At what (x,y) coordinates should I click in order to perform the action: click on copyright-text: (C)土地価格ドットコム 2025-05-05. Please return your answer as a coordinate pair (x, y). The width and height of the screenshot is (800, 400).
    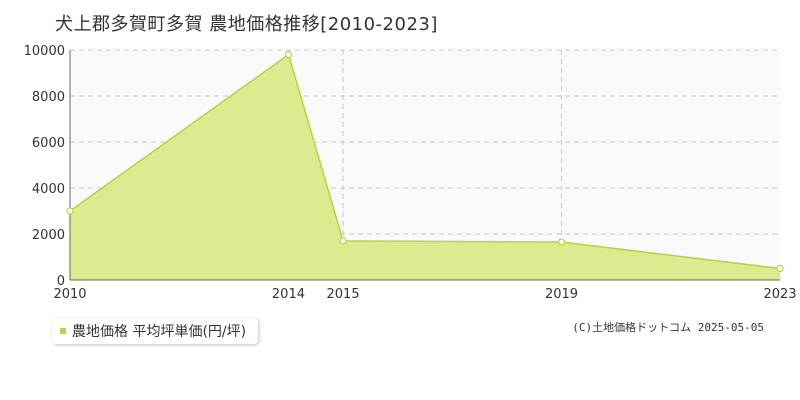
    Looking at the image, I should click on (668, 327).